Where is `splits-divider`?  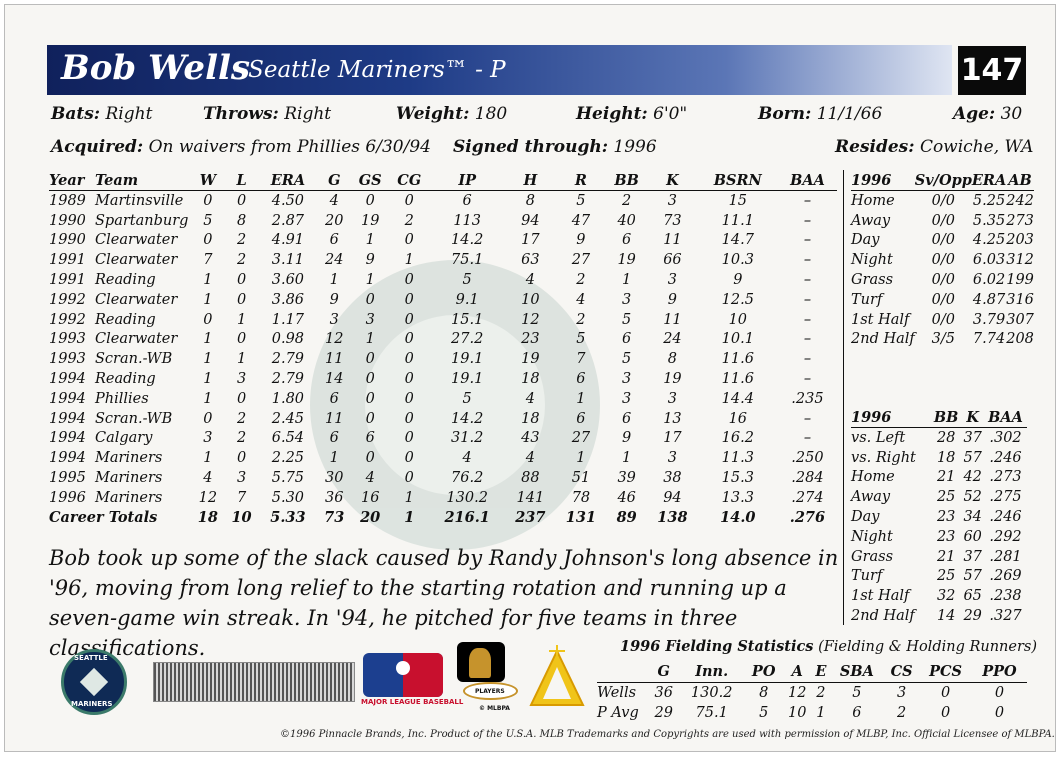
splits-divider is located at coordinates (843, 397).